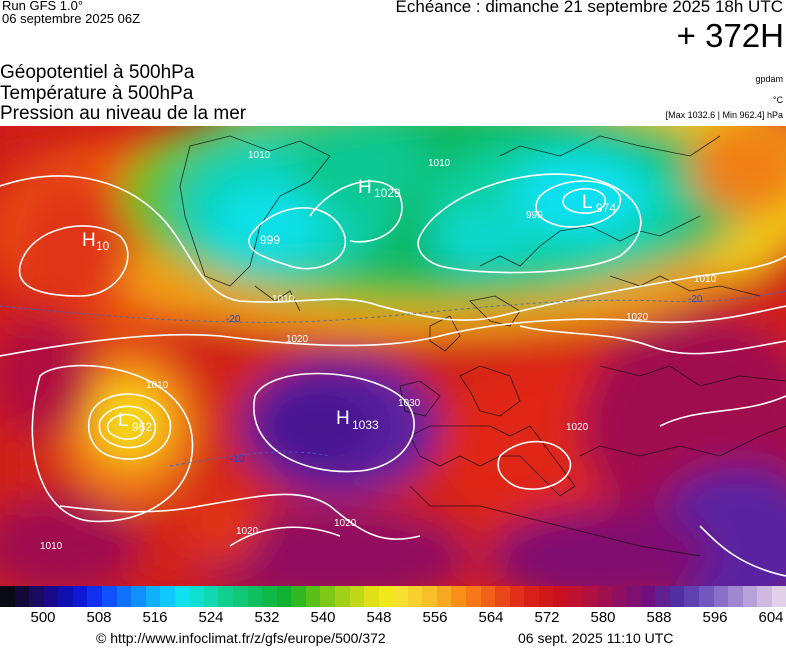  I want to click on forecast-lead: + 372H, so click(730, 35).